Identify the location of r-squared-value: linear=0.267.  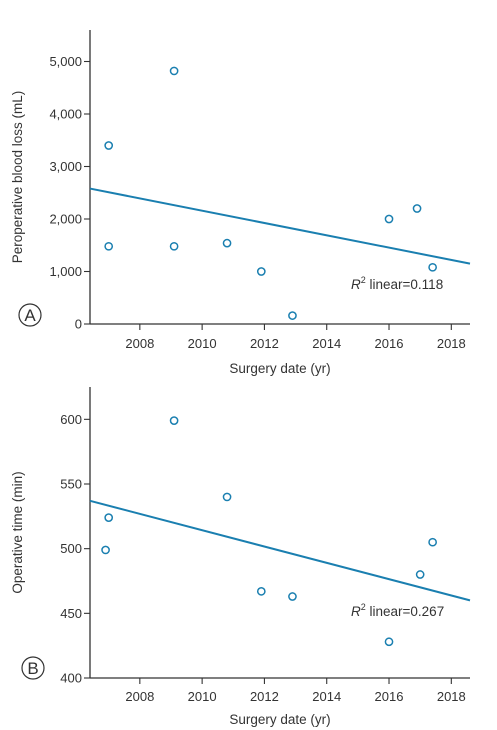
(405, 611).